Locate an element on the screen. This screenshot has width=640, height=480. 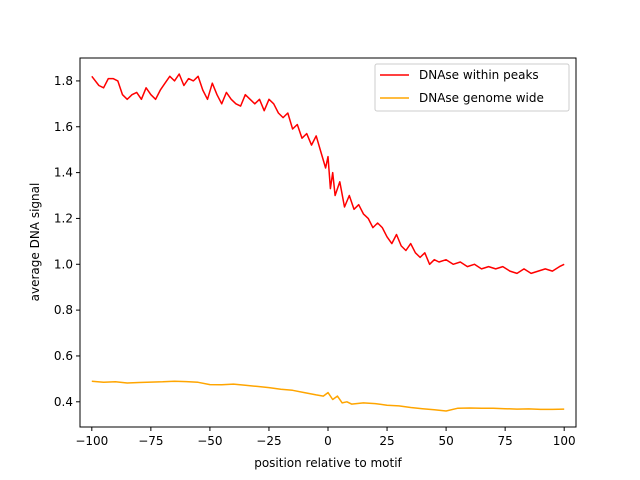
x-tick-label: 0 is located at coordinates (328, 441).